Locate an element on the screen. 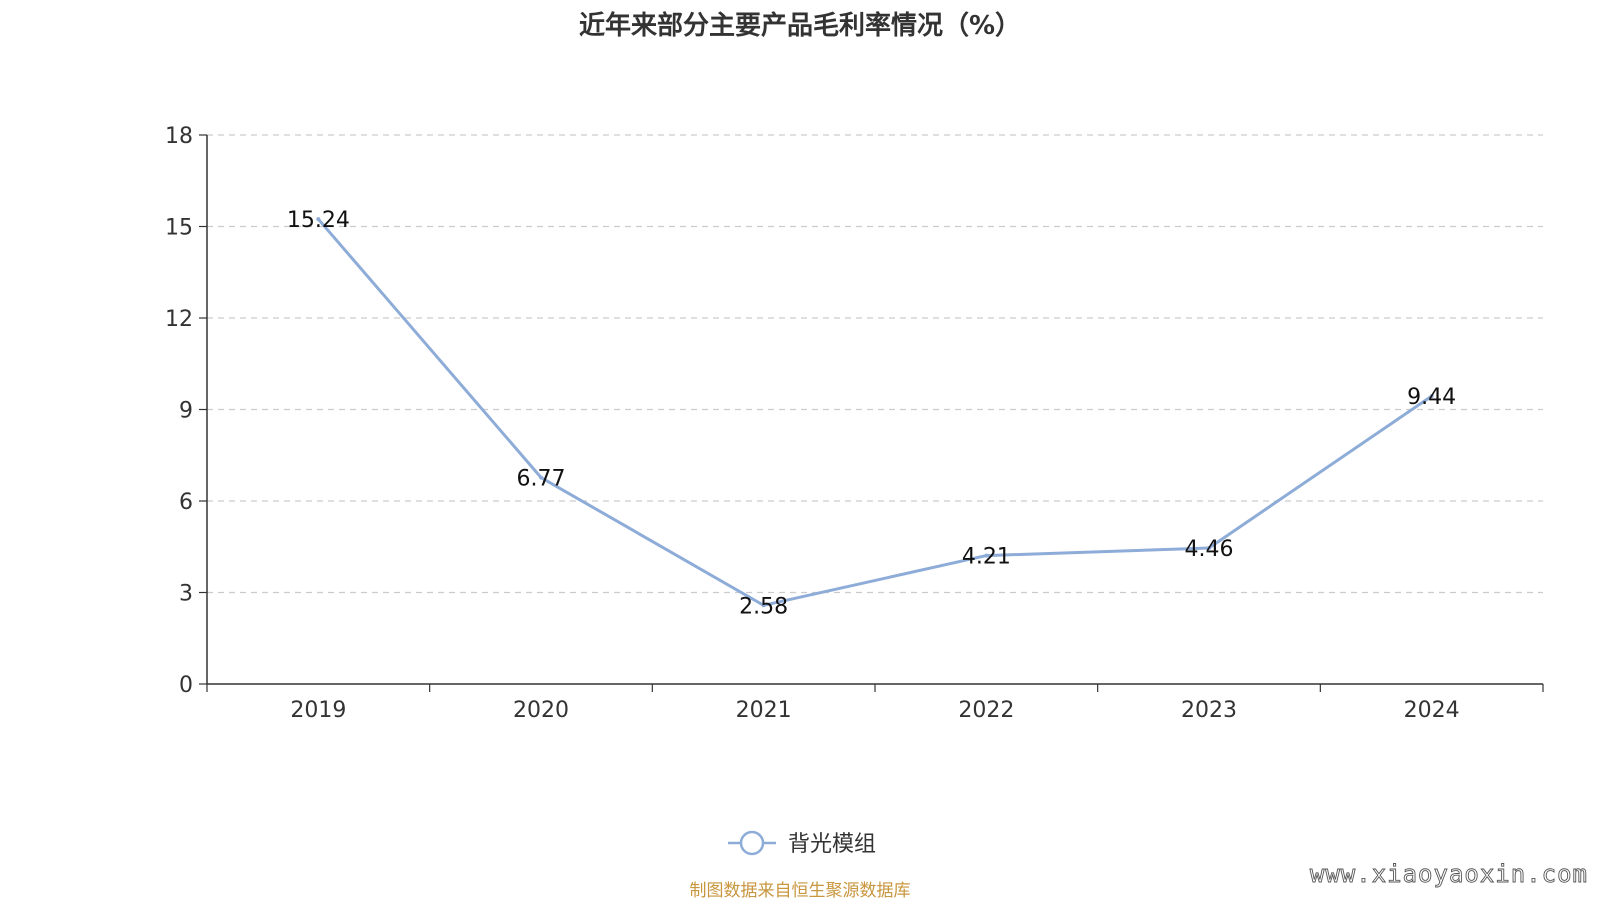 Image resolution: width=1600 pixels, height=900 pixels. legend: 背光模组 is located at coordinates (802, 843).